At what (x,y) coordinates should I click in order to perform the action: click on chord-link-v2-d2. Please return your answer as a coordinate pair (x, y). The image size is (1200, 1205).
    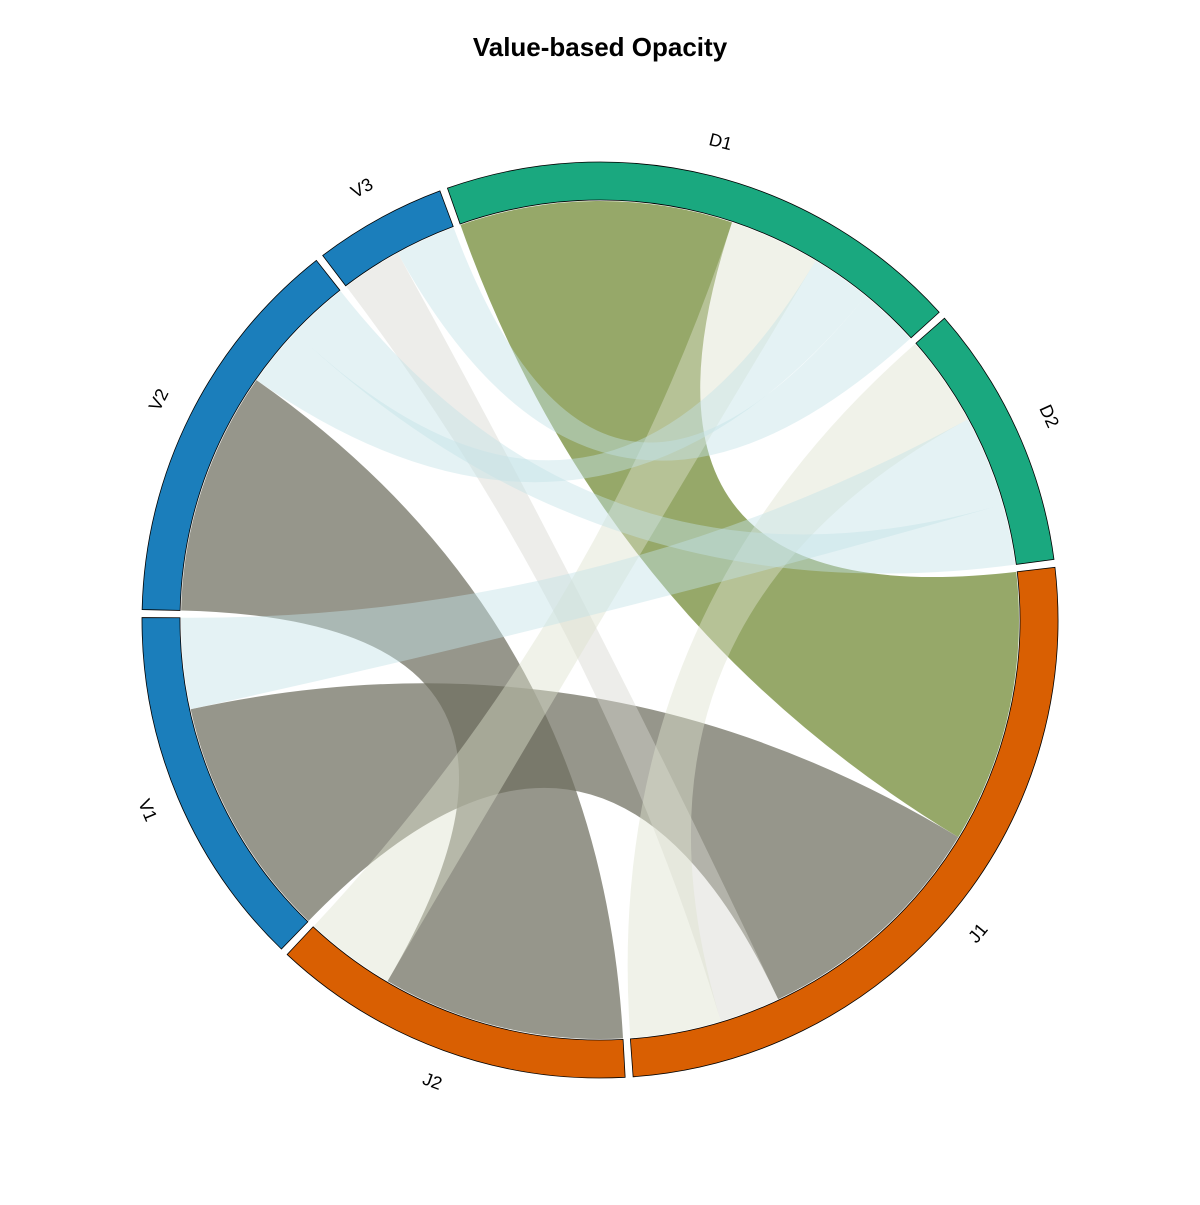
    Looking at the image, I should click on (655, 432).